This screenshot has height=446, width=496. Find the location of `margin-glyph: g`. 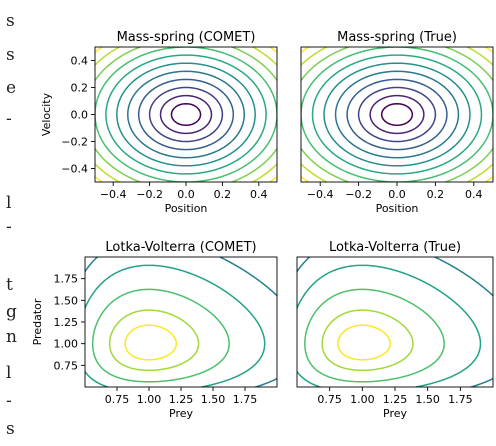

margin-glyph: g is located at coordinates (11, 312).